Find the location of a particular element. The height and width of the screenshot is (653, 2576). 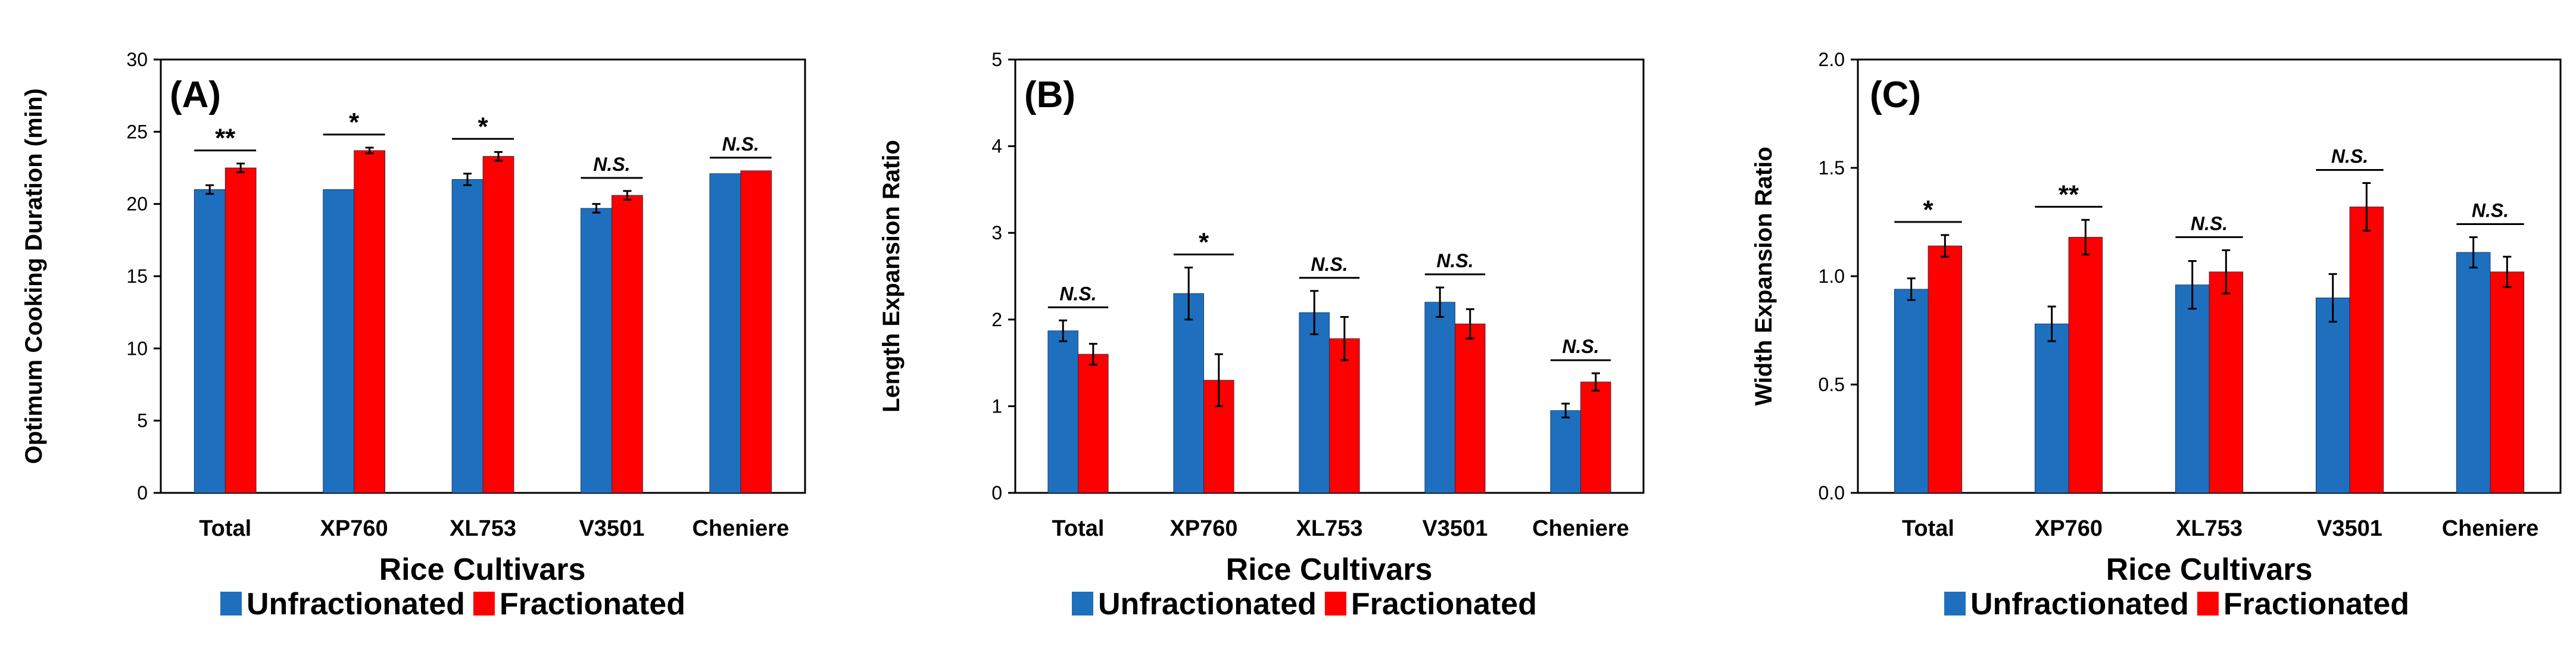

y-tick-label: 2 is located at coordinates (997, 319).